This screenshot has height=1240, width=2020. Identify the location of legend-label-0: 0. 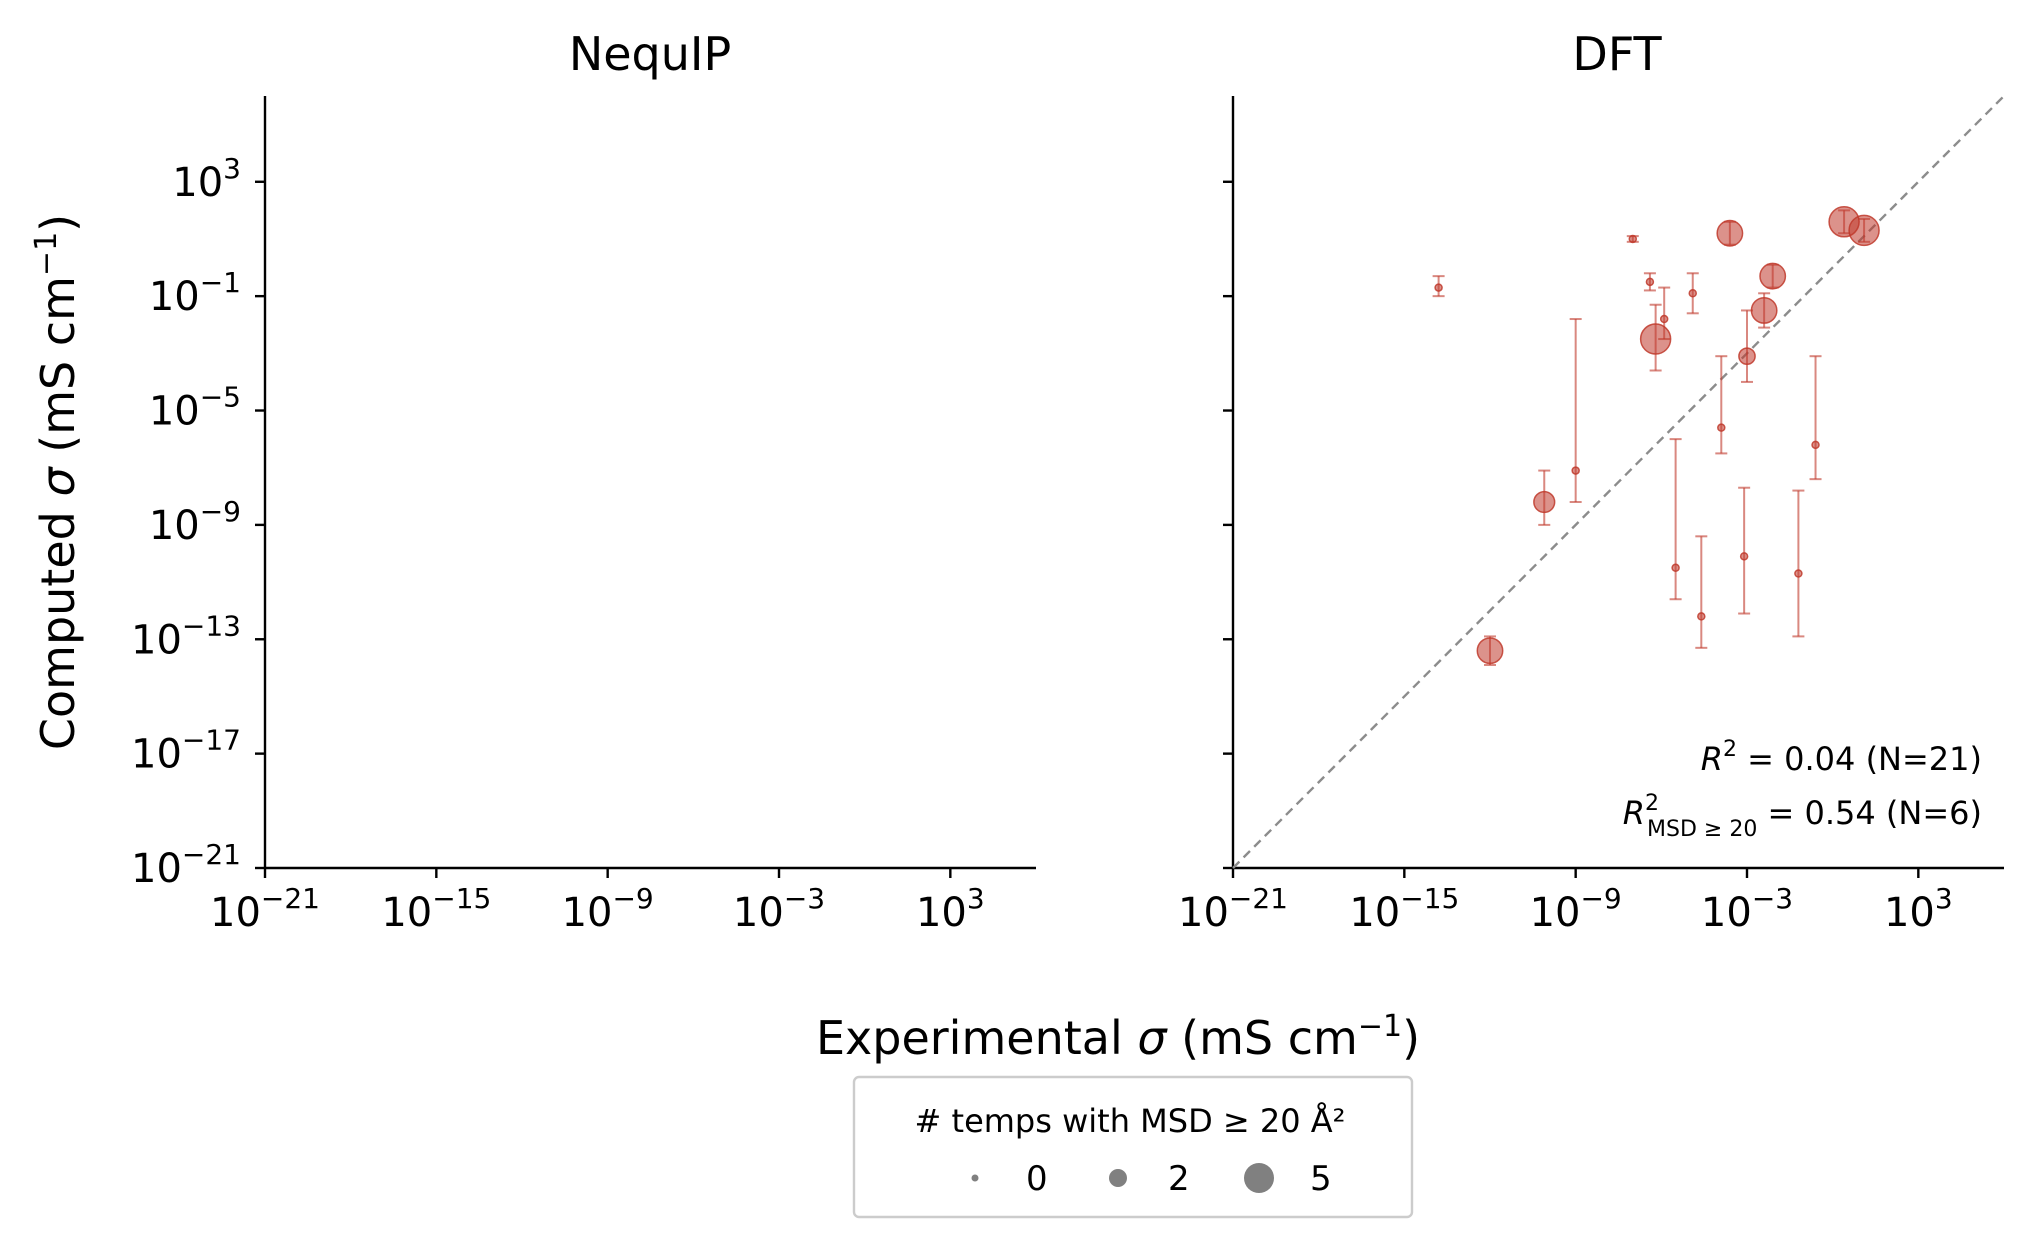
(1037, 1179).